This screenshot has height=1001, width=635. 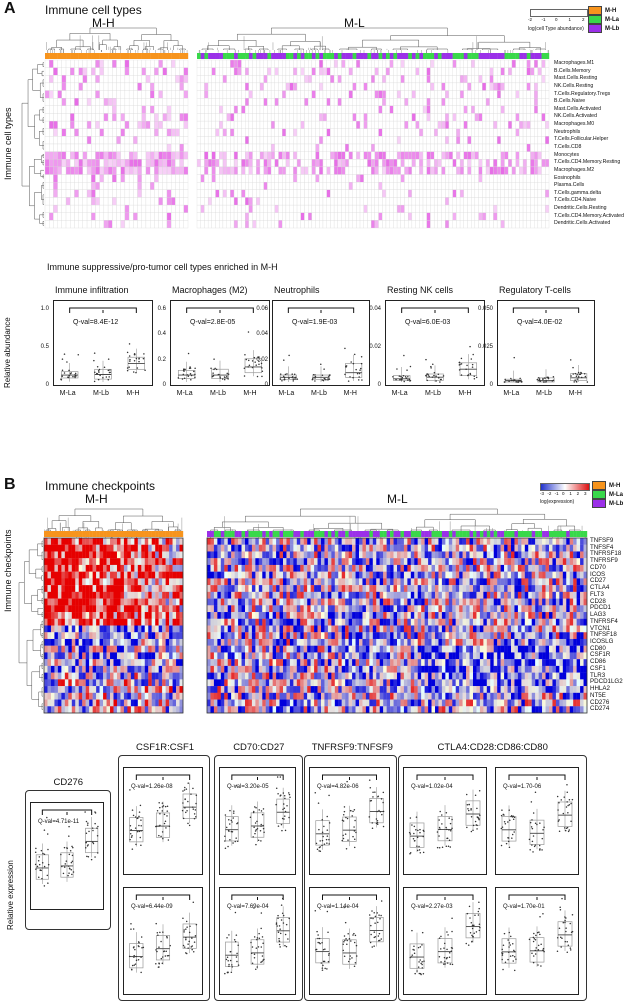 What do you see at coordinates (435, 310) in the screenshot?
I see `significance-bracket` at bounding box center [435, 310].